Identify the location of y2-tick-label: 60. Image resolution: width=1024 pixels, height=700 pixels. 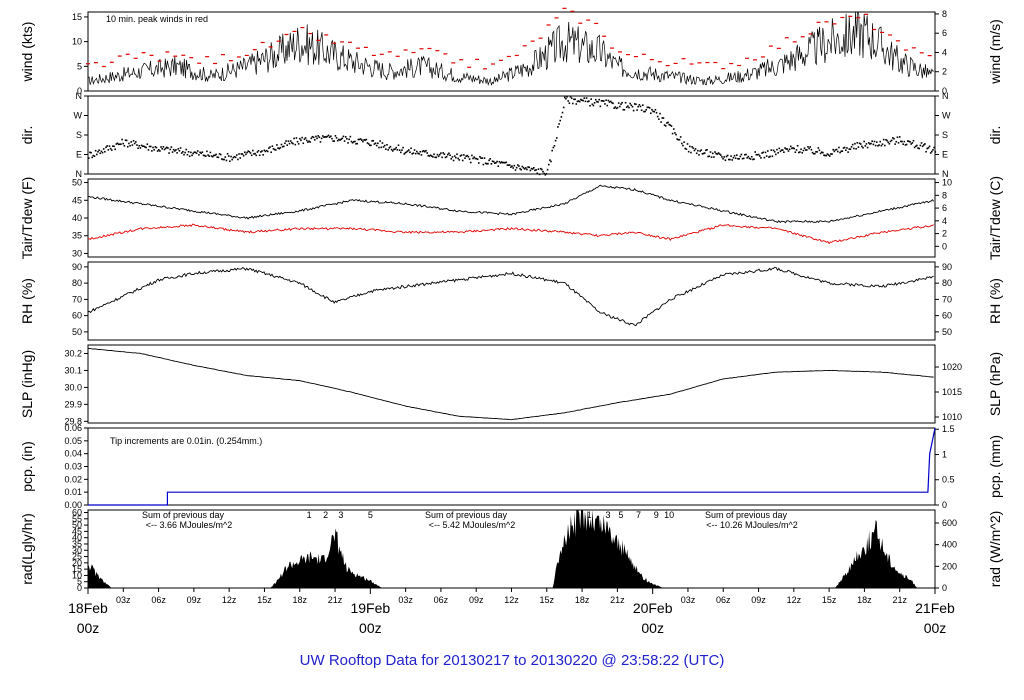
(947, 316).